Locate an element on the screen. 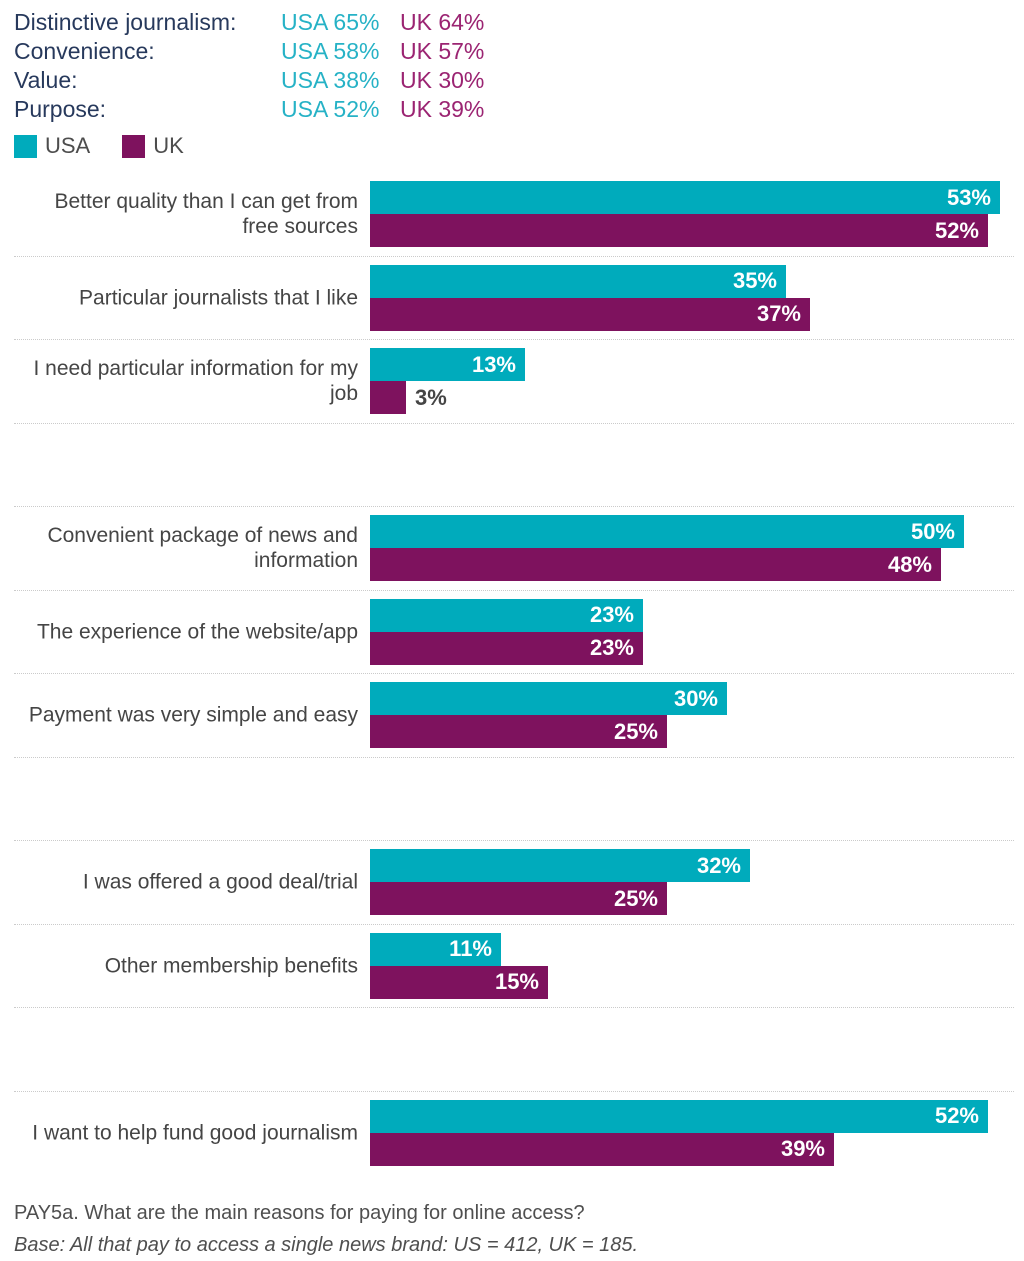 Image resolution: width=1024 pixels, height=1261 pixels. usa-swatch-icon is located at coordinates (25, 146).